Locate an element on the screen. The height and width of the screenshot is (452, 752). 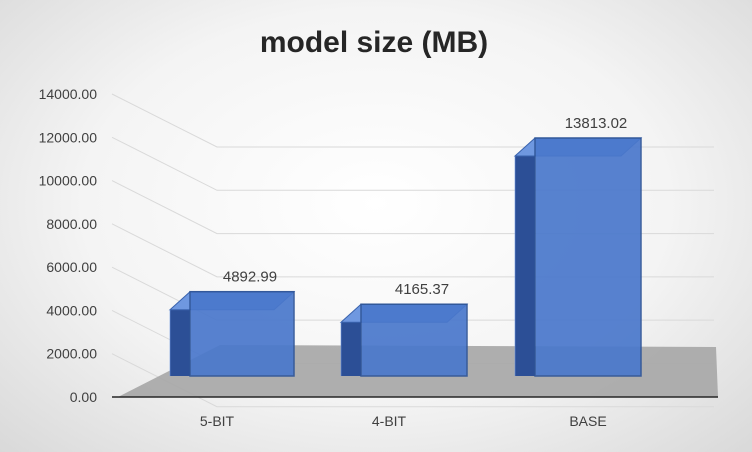
x-axis-categories: 5-BIT 4-BIT BASE is located at coordinates (403, 421).